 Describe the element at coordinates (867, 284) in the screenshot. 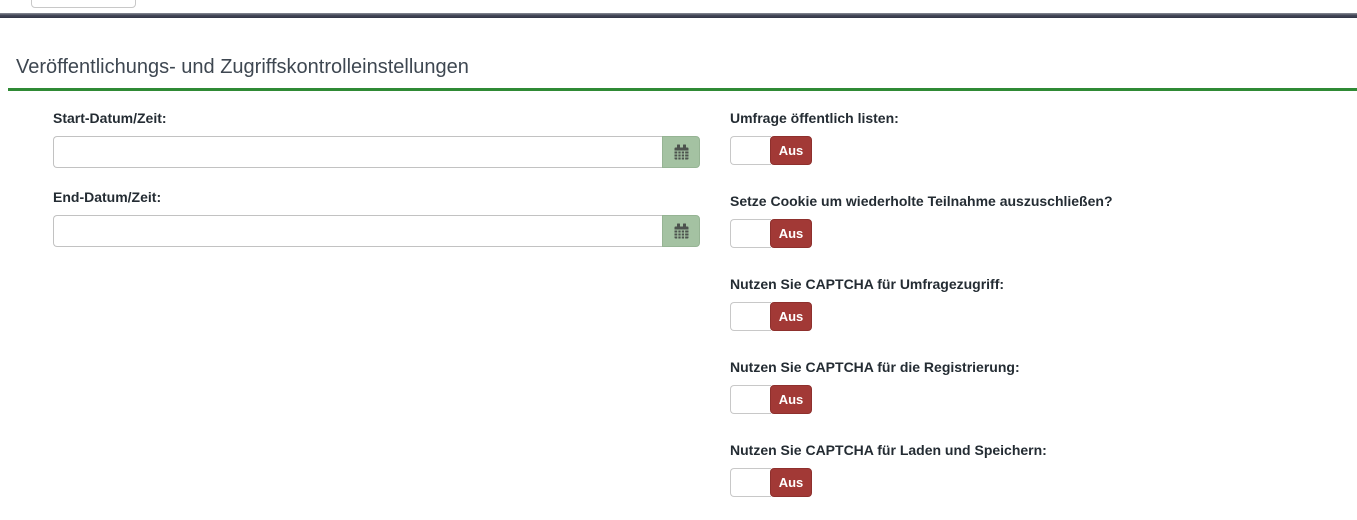

I see `captcha-access-label: Nutzen Sie CAPTCHA für Umfragezugriff:` at that location.